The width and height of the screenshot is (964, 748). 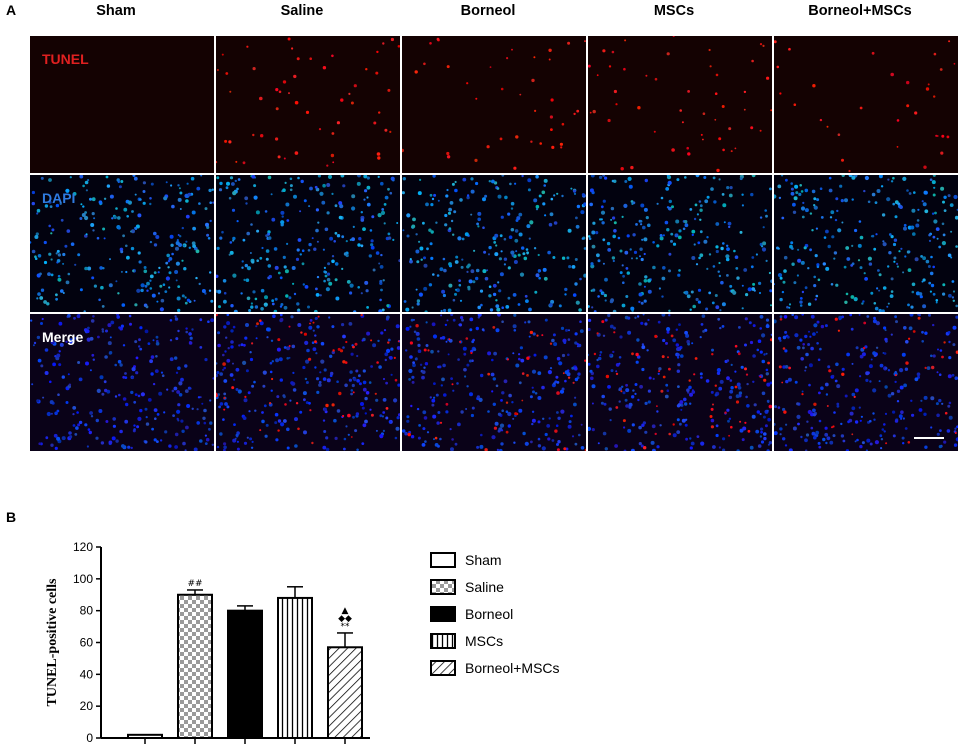 I want to click on significance-mark: ◆◆, so click(x=345, y=619).